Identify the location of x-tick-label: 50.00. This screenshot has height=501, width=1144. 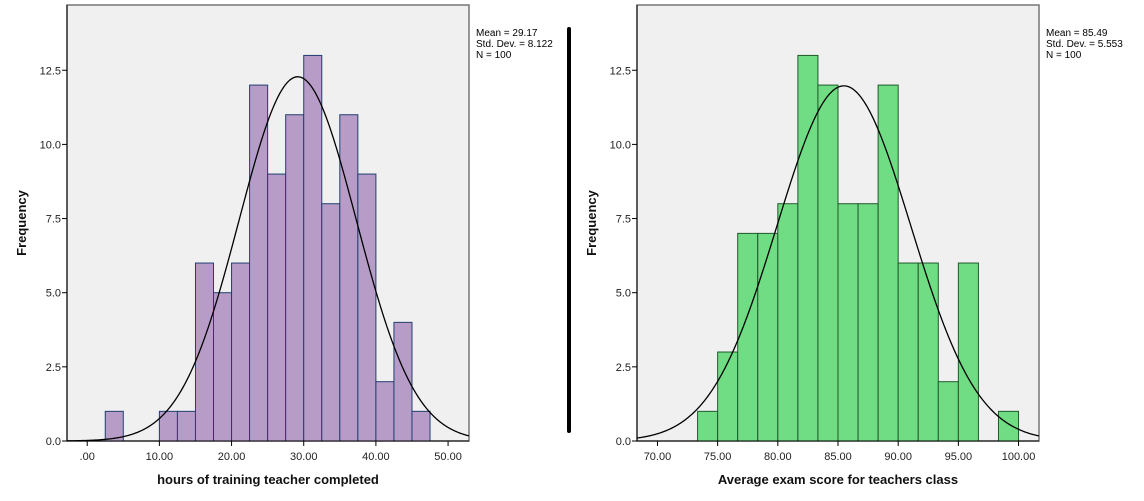
(448, 457).